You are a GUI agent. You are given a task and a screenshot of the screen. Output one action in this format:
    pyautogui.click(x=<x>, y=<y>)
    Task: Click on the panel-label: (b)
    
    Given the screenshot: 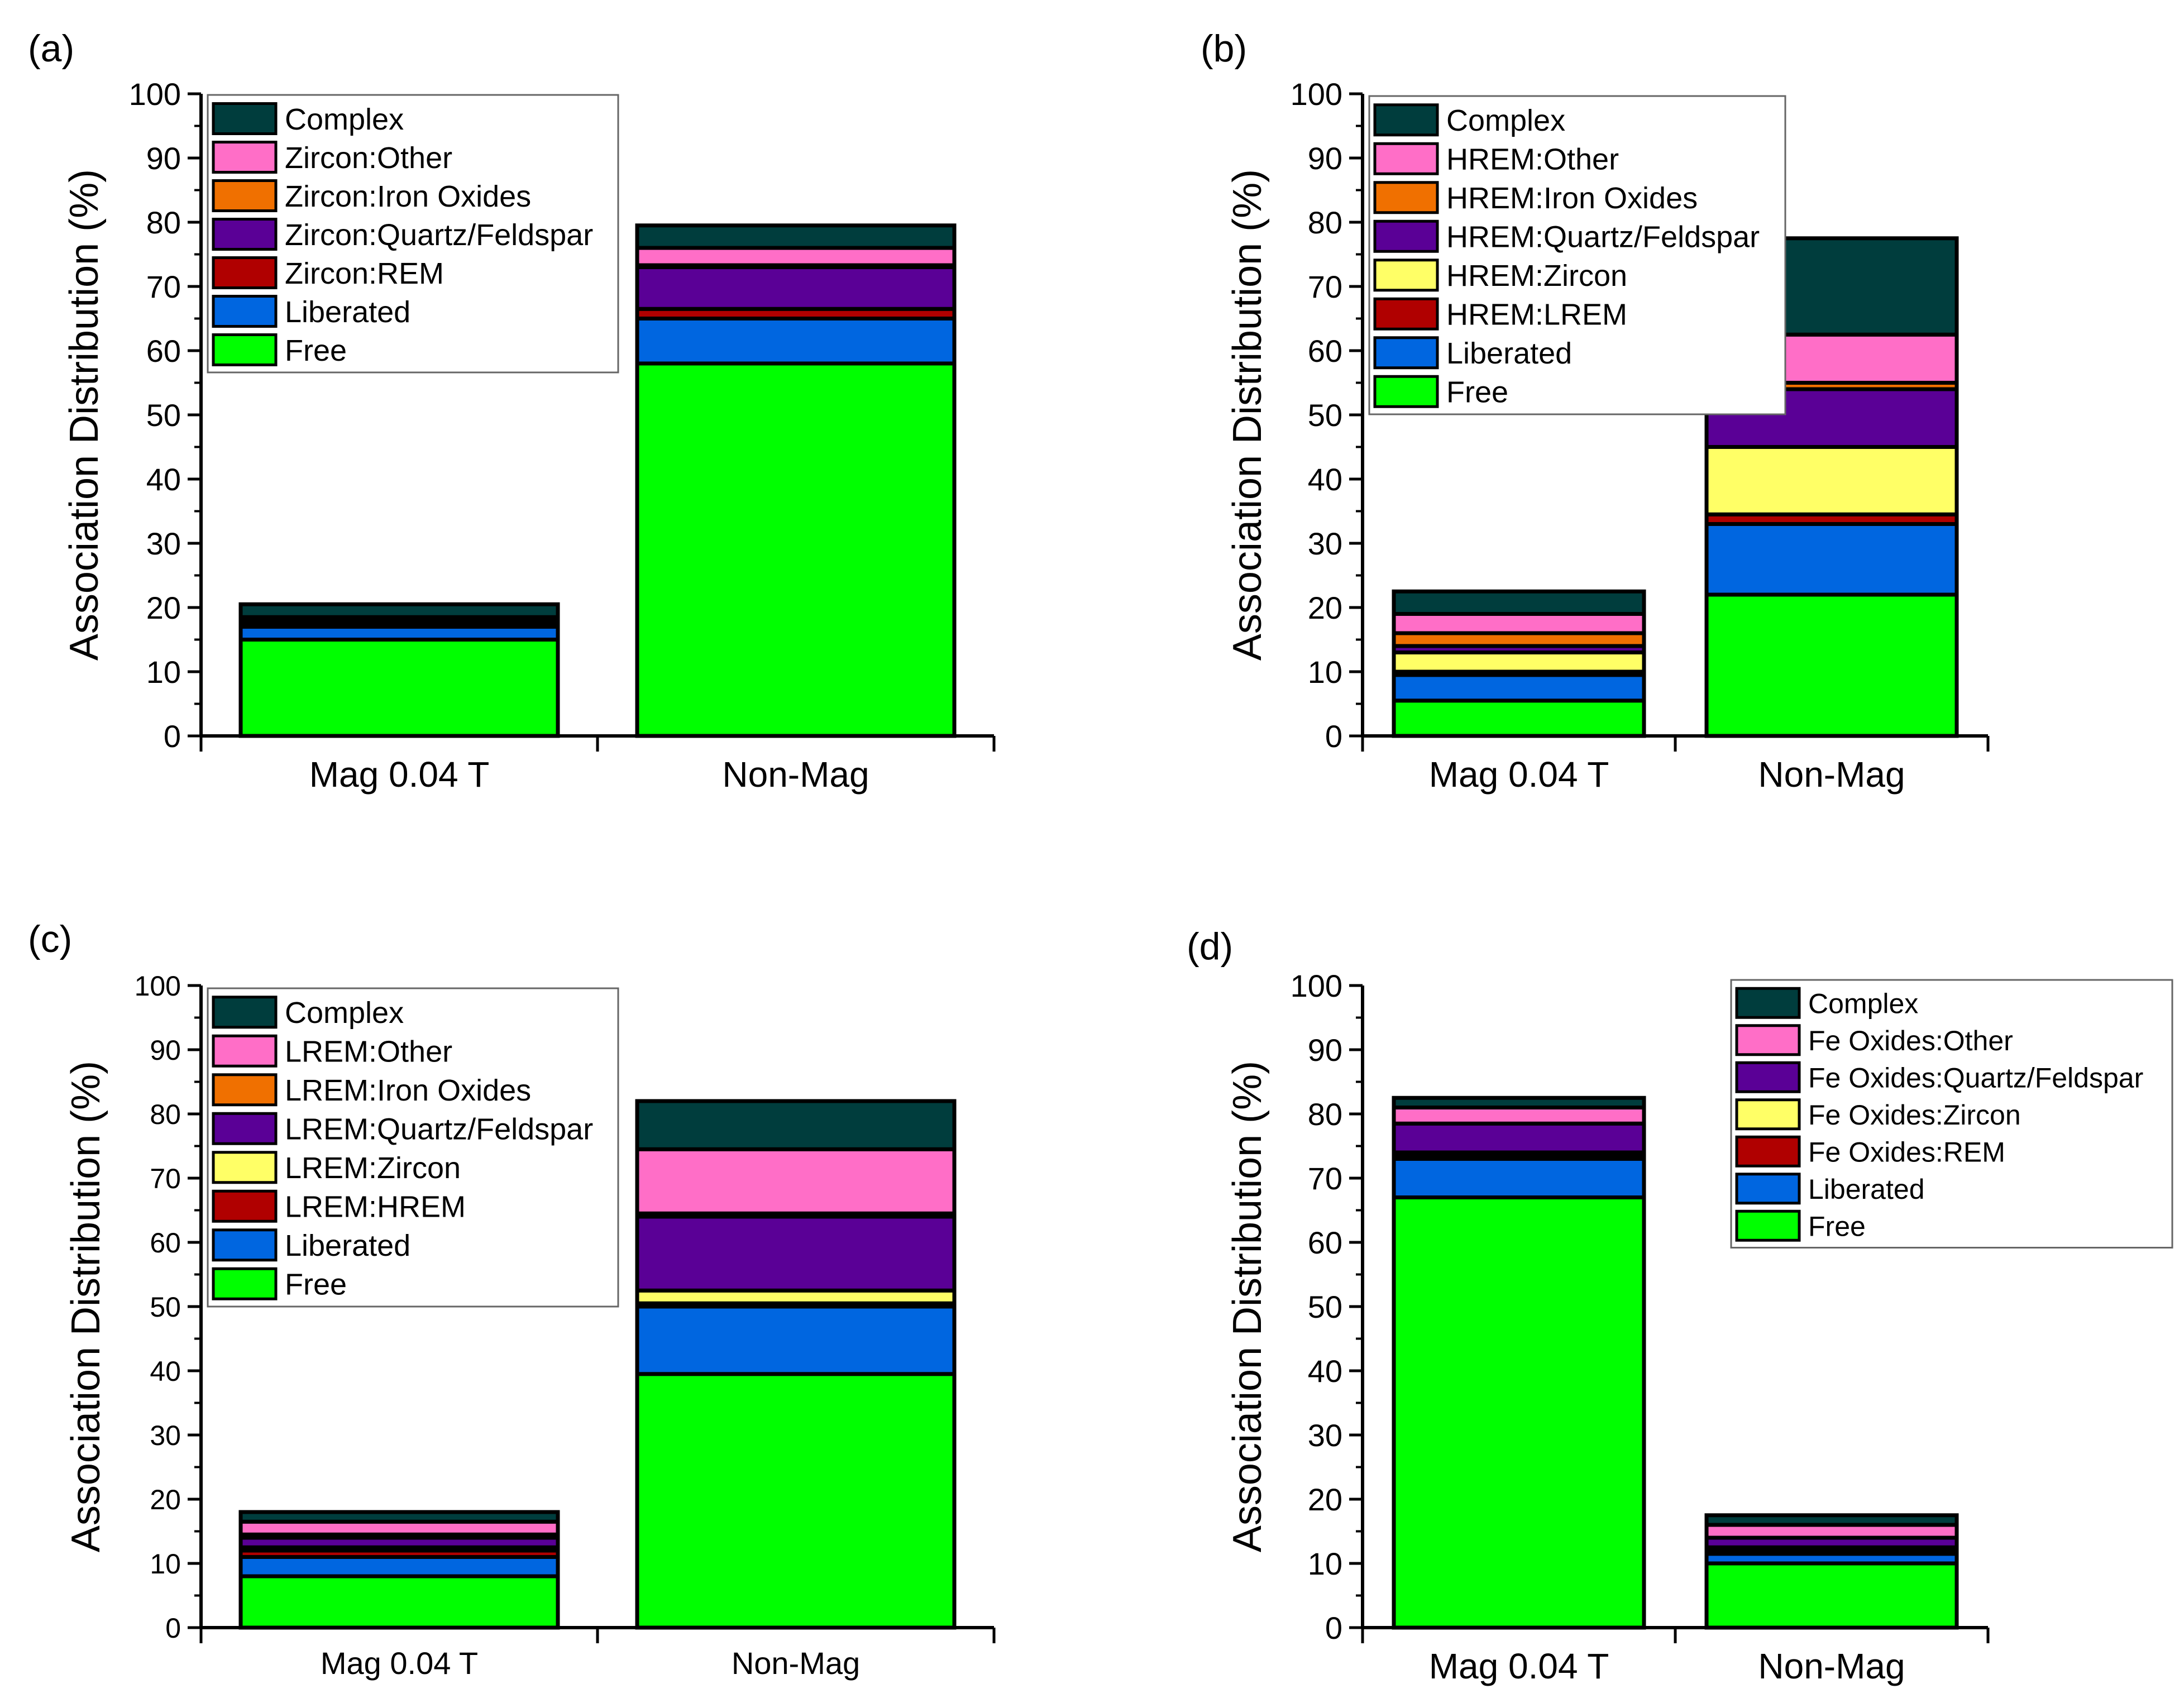 What is the action you would take?
    pyautogui.click(x=1224, y=48)
    